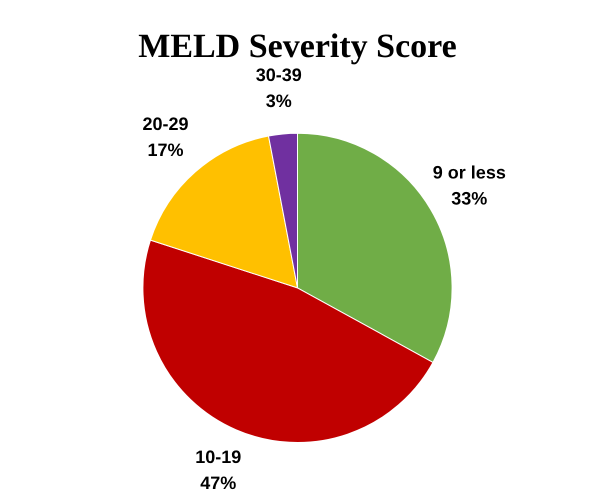 The height and width of the screenshot is (491, 595). Describe the element at coordinates (279, 75) in the screenshot. I see `slice-label: 30-39` at that location.